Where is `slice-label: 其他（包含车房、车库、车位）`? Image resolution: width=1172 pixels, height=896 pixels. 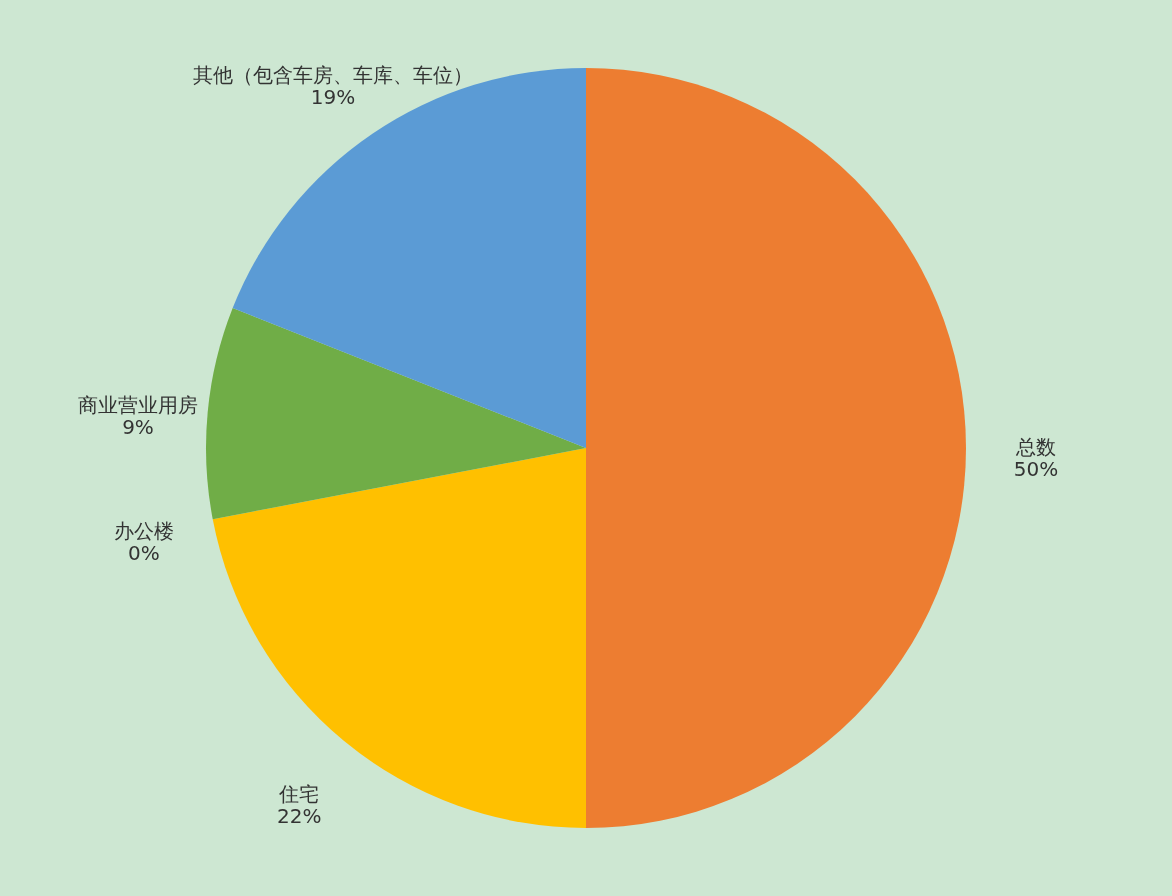 slice-label: 其他（包含车房、车库、车位） is located at coordinates (333, 74).